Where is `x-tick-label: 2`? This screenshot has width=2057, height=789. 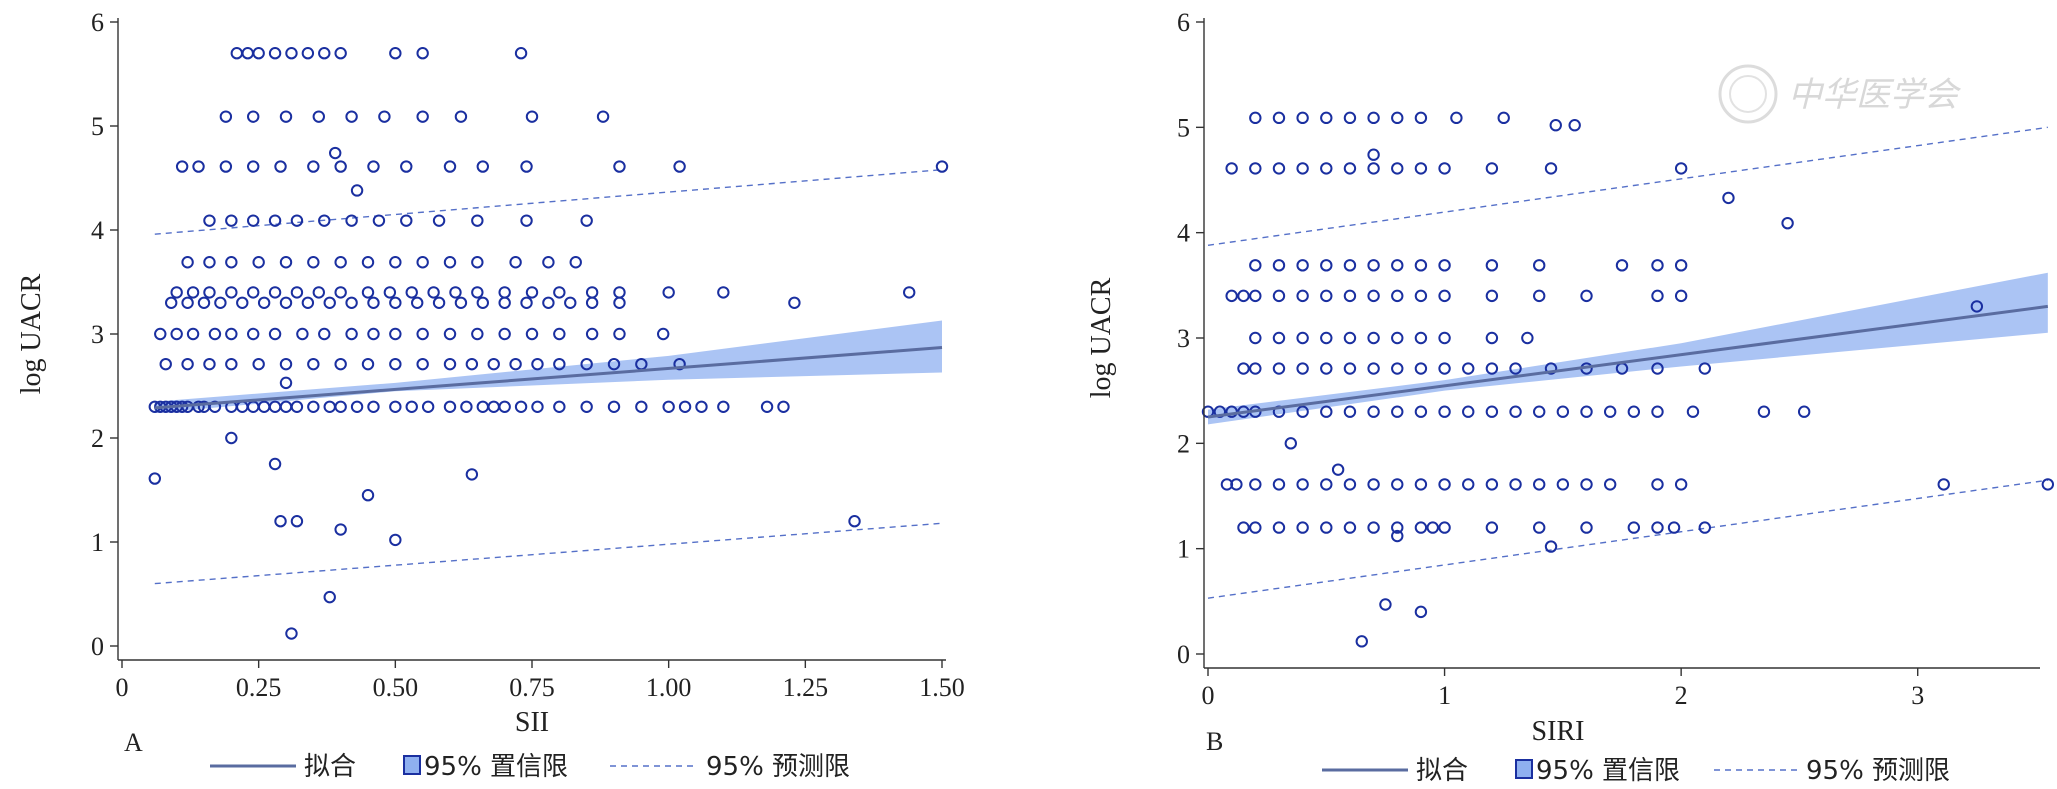
x-tick-label: 2 is located at coordinates (1681, 695).